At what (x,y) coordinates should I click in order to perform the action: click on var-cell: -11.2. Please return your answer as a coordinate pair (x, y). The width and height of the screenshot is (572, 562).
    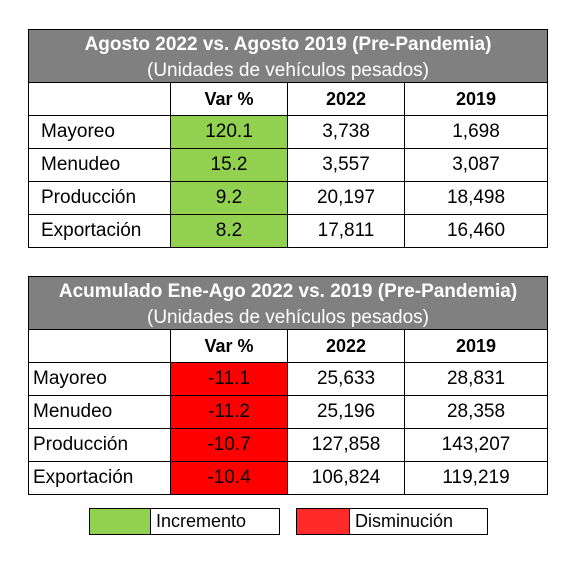
    Looking at the image, I should click on (229, 412).